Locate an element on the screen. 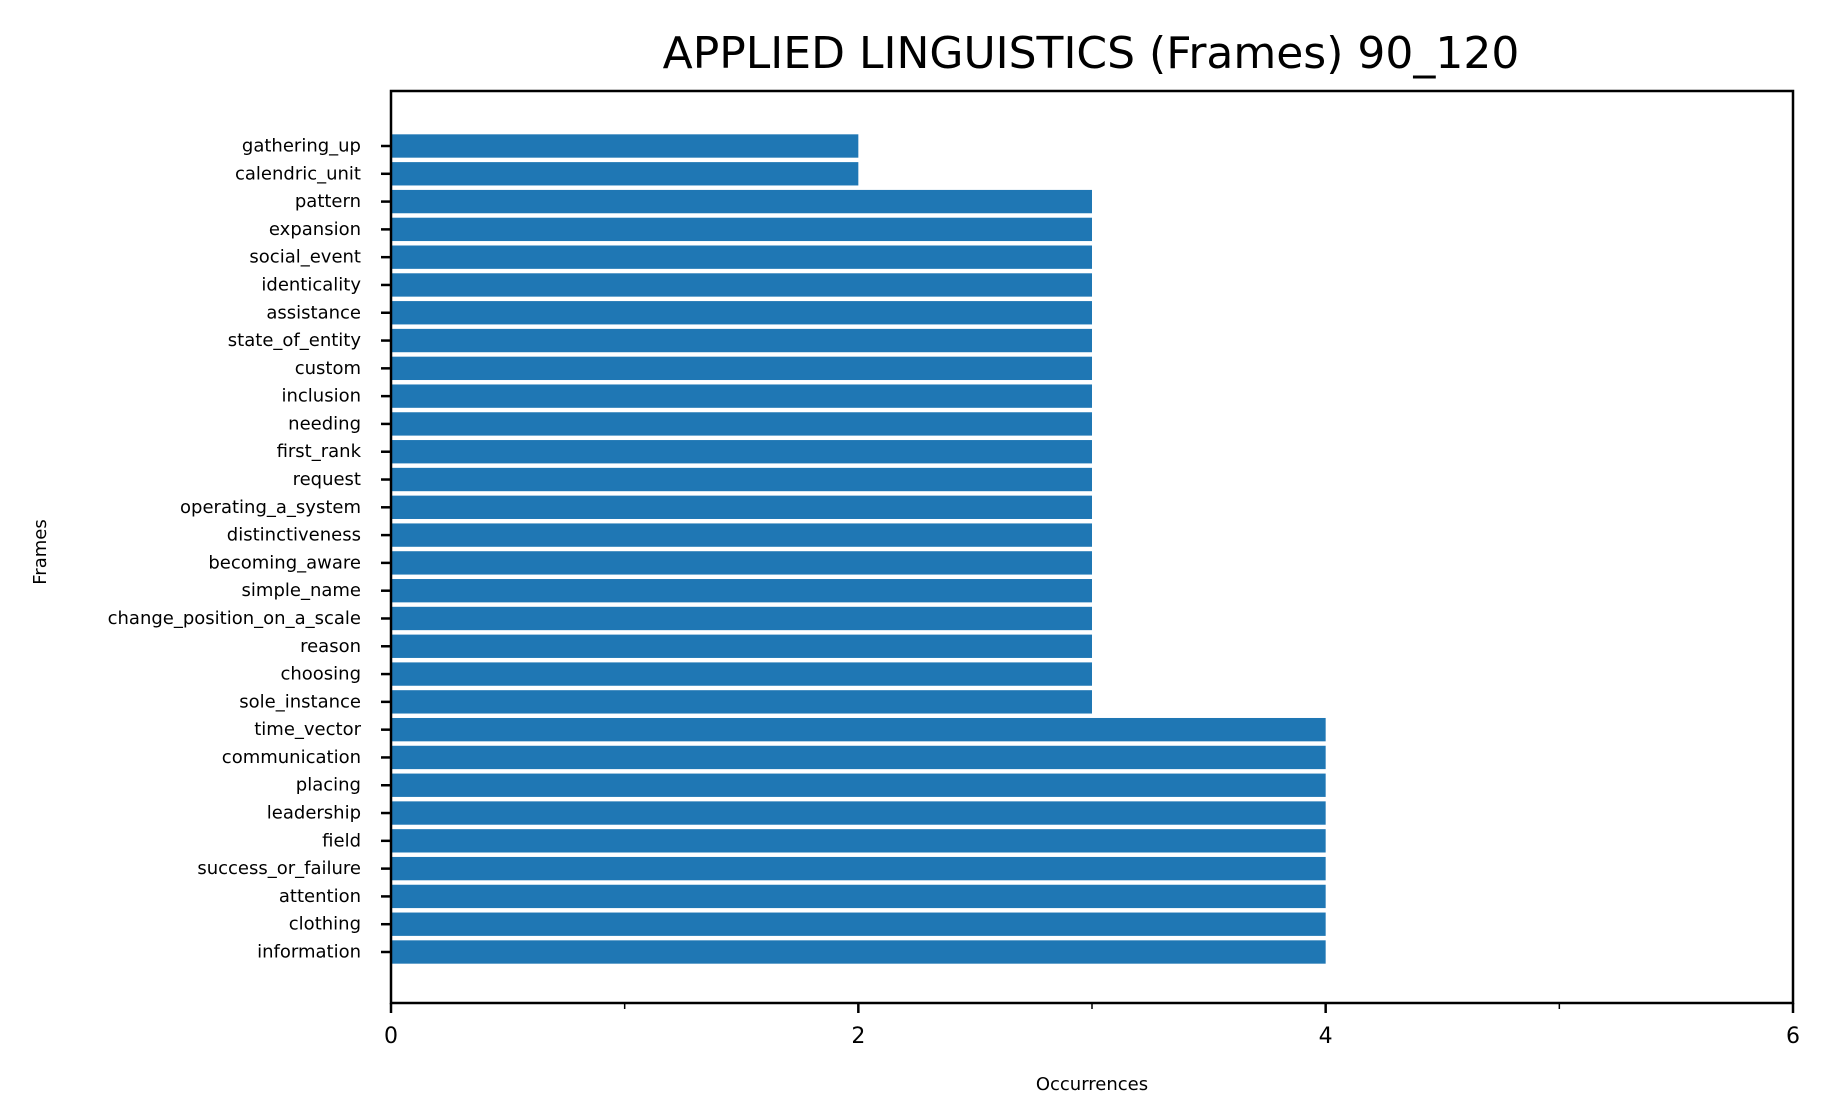 The width and height of the screenshot is (1821, 1118). y-tick-label: inclusion is located at coordinates (321, 396).